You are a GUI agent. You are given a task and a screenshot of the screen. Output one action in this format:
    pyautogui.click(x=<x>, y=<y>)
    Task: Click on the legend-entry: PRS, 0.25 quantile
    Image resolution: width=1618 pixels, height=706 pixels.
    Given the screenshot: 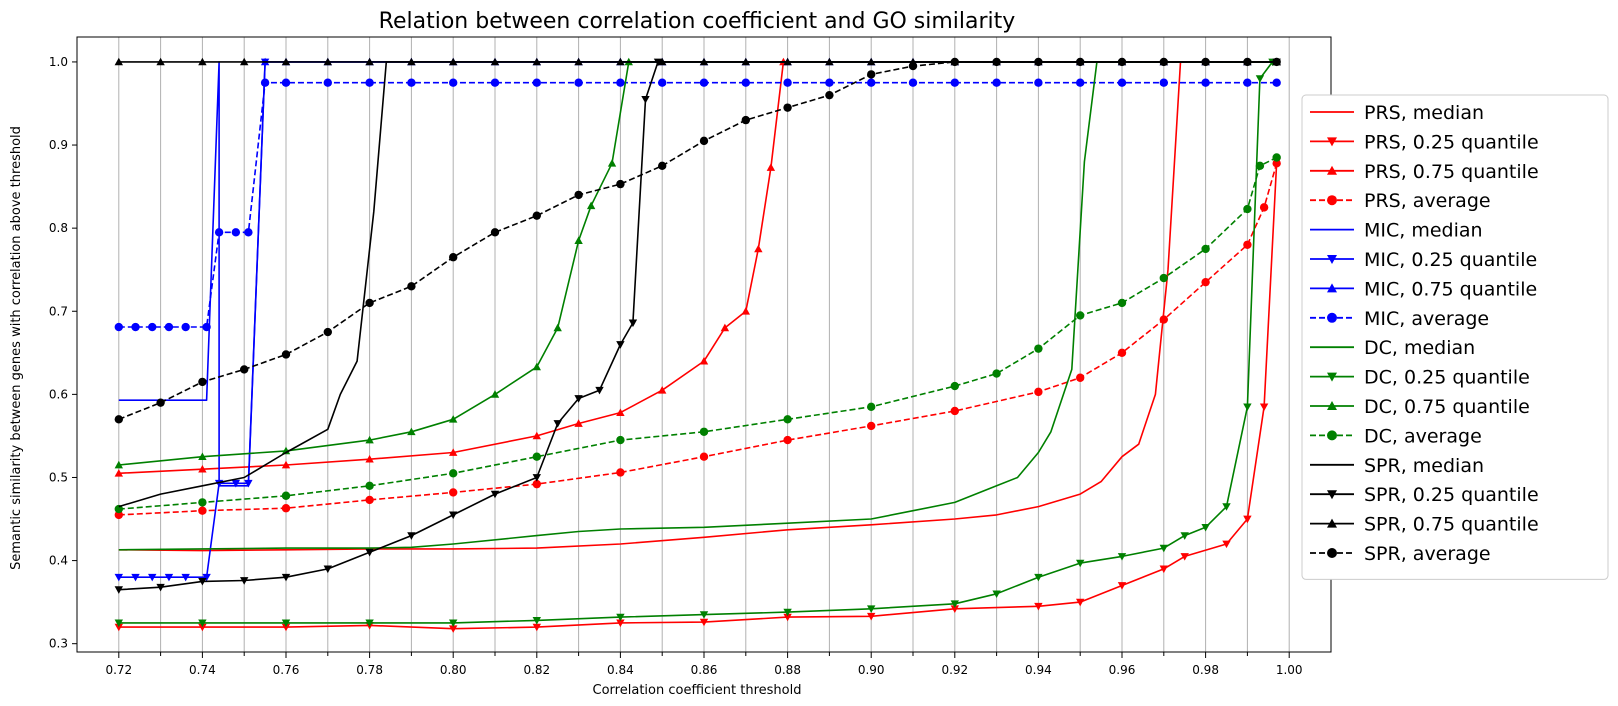 What is the action you would take?
    pyautogui.click(x=1424, y=142)
    